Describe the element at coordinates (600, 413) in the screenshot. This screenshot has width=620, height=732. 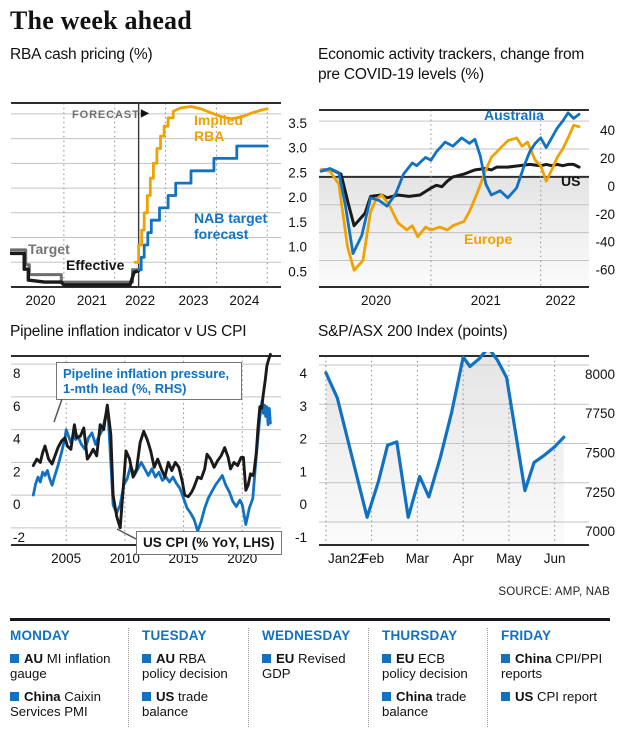
I see `svg-text: 7750` at that location.